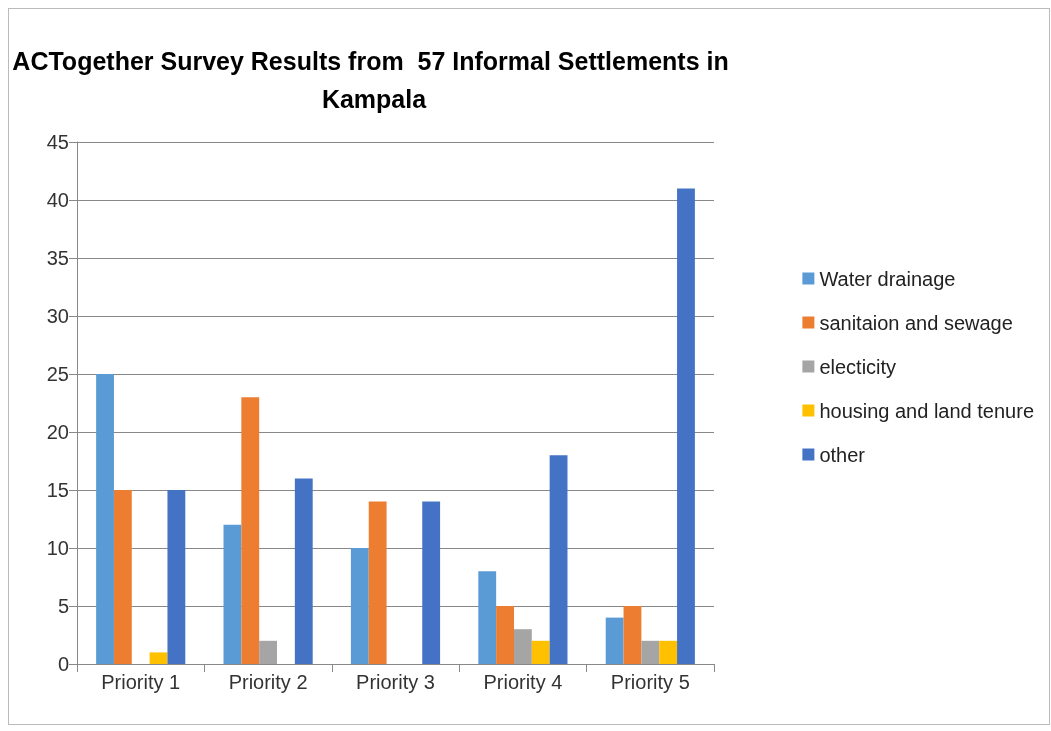  I want to click on y-tick-label: 10, so click(57, 548).